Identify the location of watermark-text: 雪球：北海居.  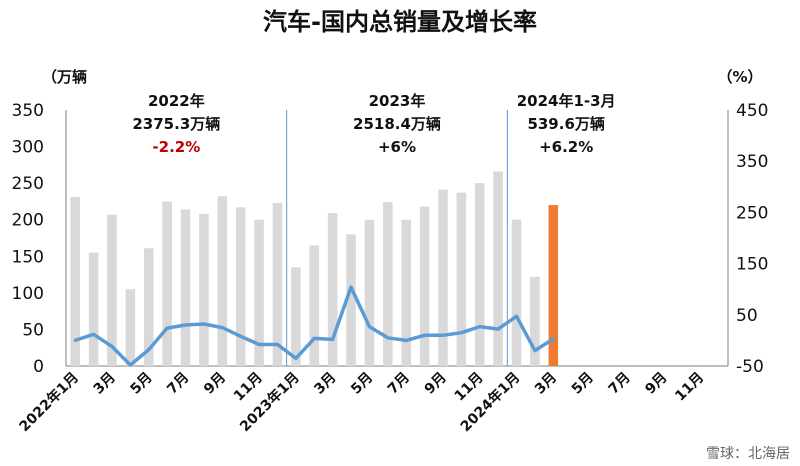
(748, 454).